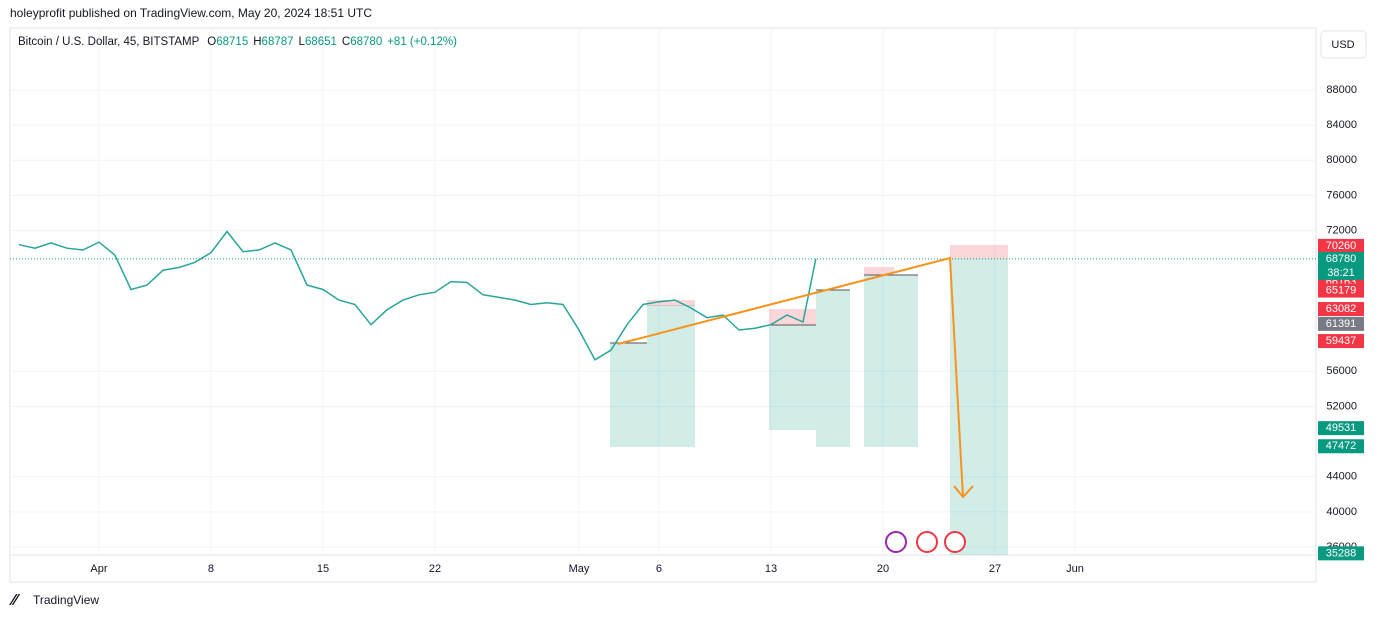 Image resolution: width=1379 pixels, height=623 pixels. What do you see at coordinates (346, 42) in the screenshot?
I see `ohlc-key: C` at bounding box center [346, 42].